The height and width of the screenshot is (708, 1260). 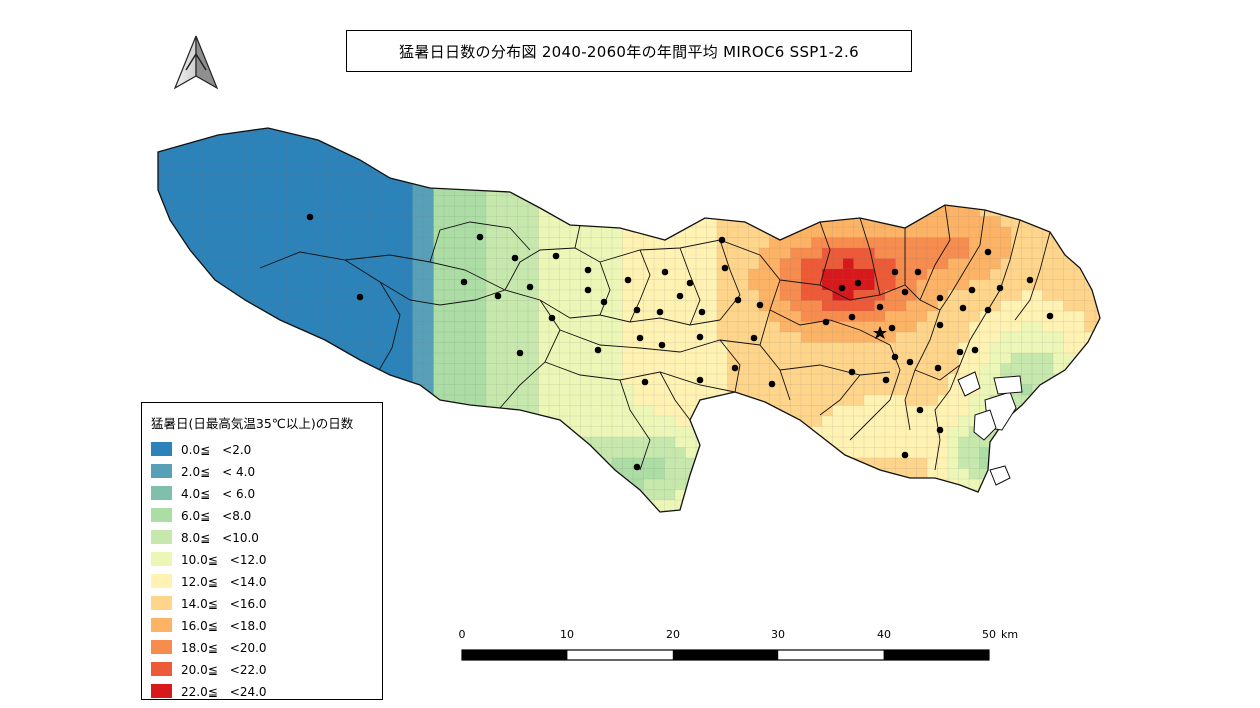 I want to click on legend-item: 20.0≦ <22.0, so click(x=266, y=669).